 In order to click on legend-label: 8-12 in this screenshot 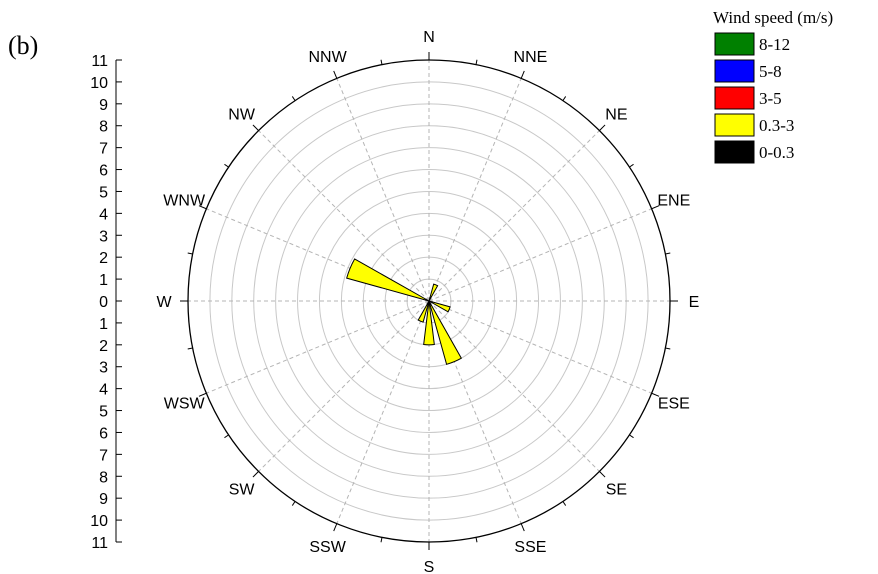, I will do `click(774, 44)`.